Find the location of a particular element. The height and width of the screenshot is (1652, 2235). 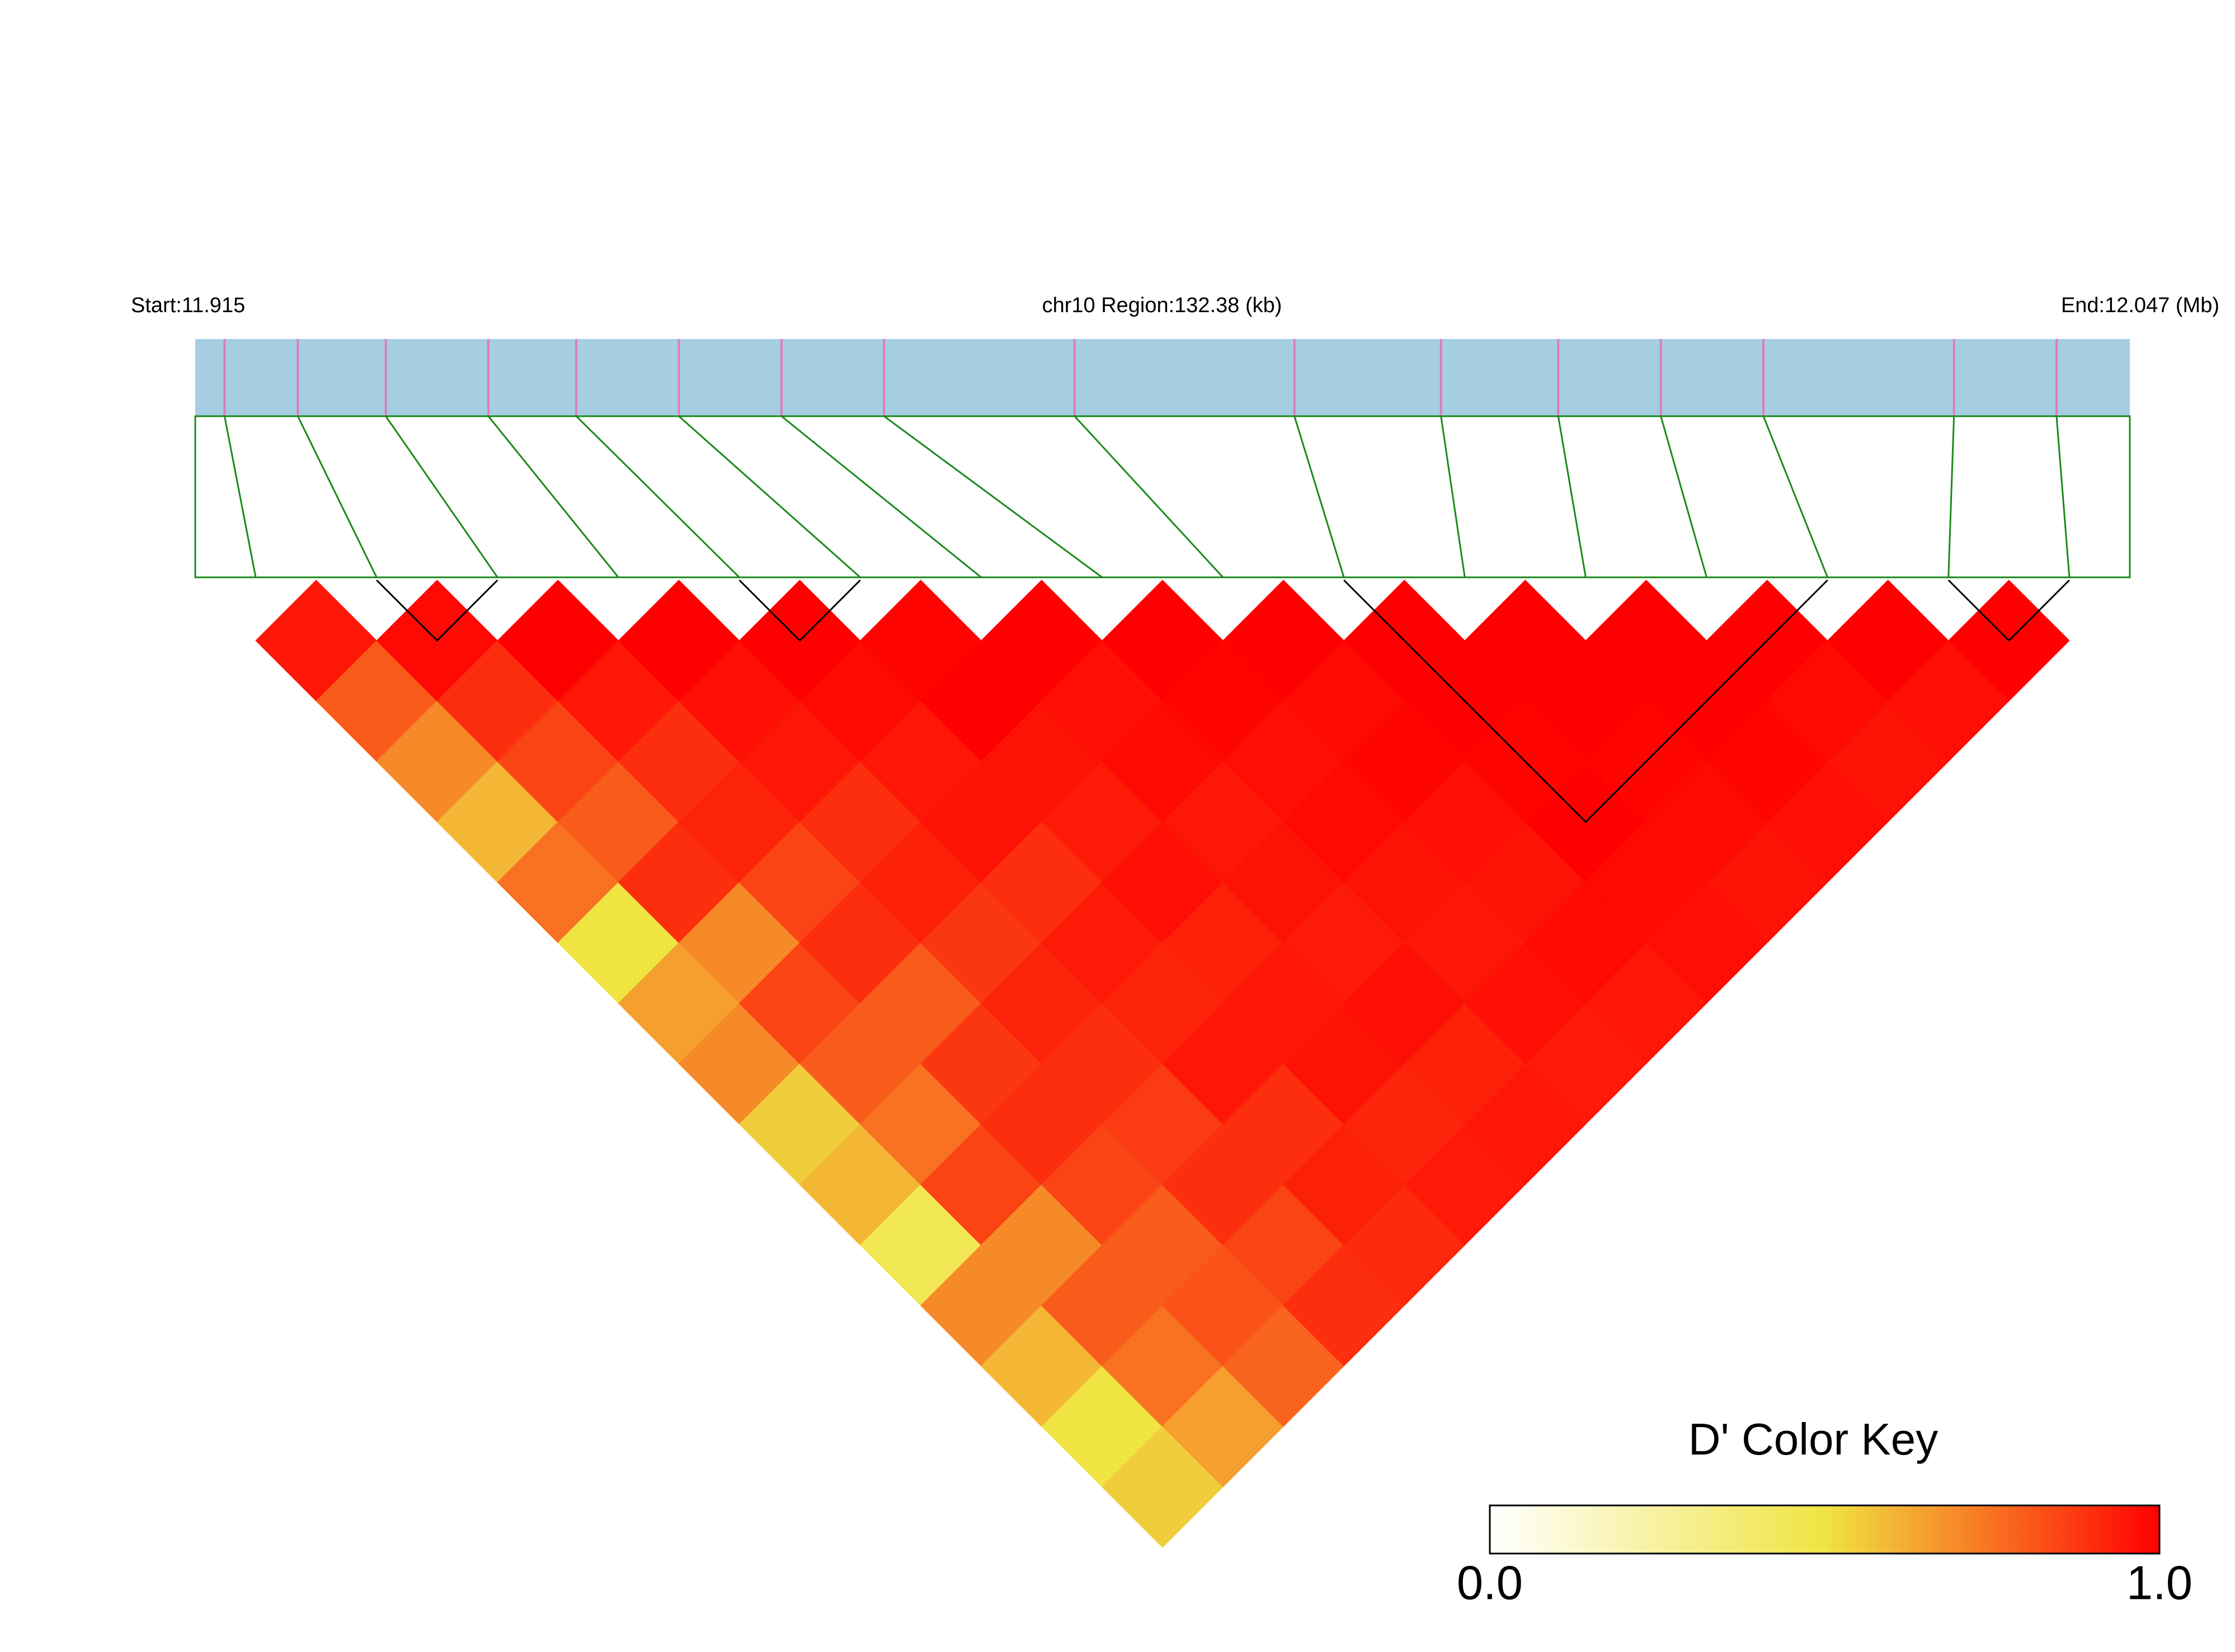

link-frame is located at coordinates (1162, 497).